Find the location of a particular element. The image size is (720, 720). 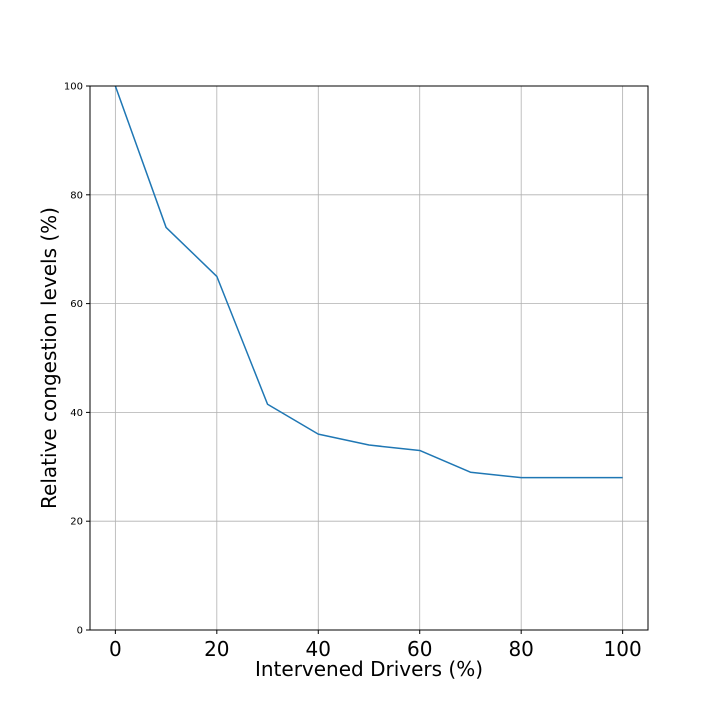

x-tick-label: 0 is located at coordinates (115, 649).